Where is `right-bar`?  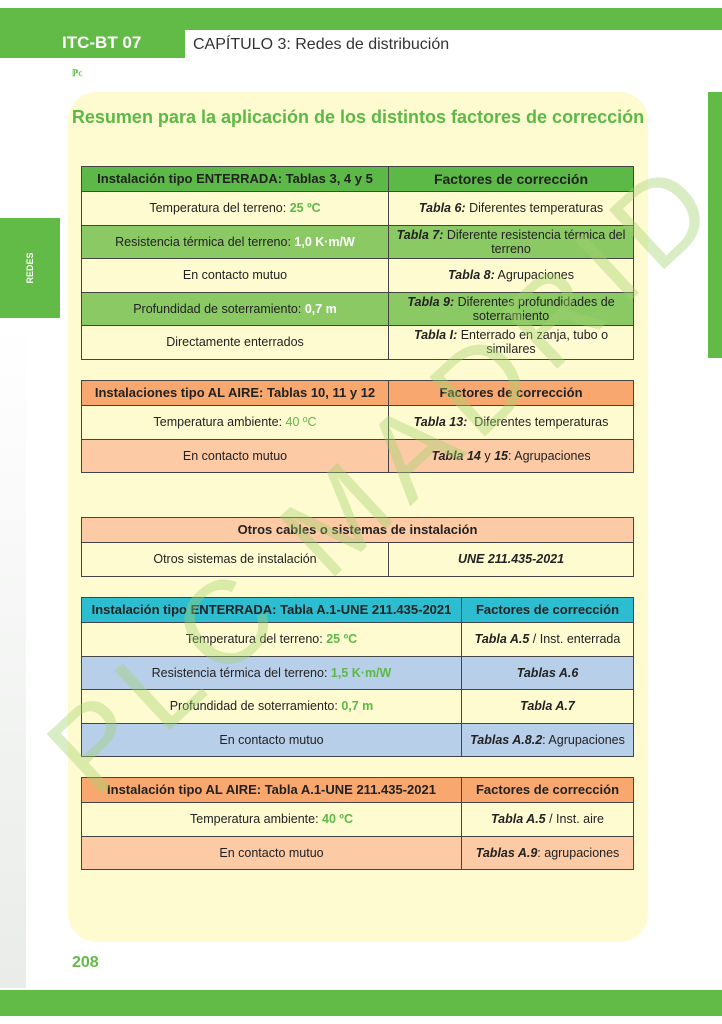
right-bar is located at coordinates (715, 225).